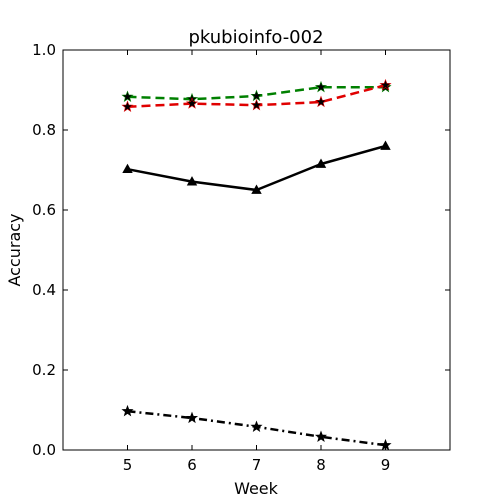 The height and width of the screenshot is (500, 500). Describe the element at coordinates (44, 450) in the screenshot. I see `y-tick-label: 0.0` at that location.